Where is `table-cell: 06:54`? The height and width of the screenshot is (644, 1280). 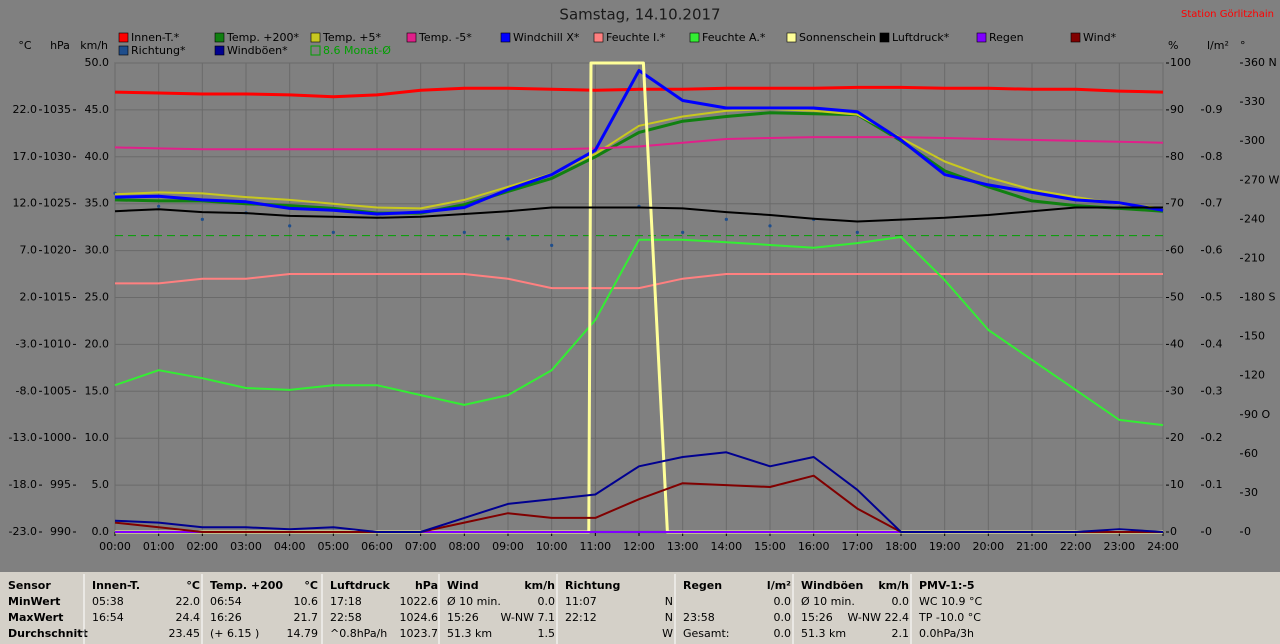 table-cell: 06:54 is located at coordinates (226, 601).